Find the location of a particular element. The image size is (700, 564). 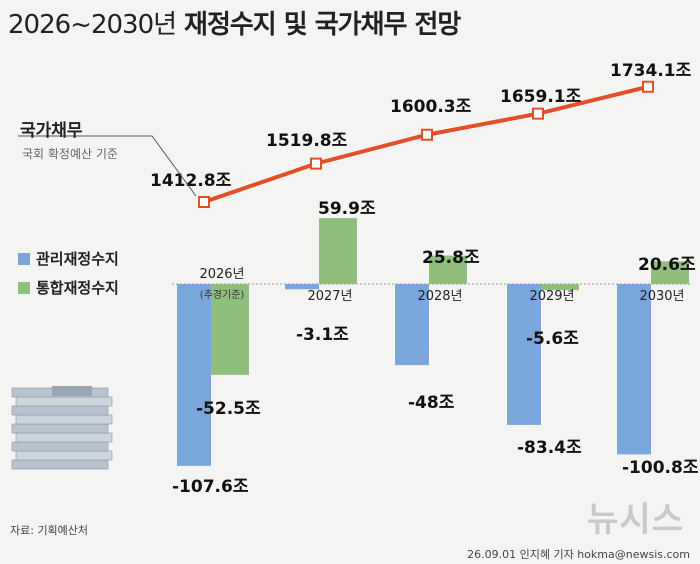

data-label-managed-3: -83.4조 is located at coordinates (549, 448).